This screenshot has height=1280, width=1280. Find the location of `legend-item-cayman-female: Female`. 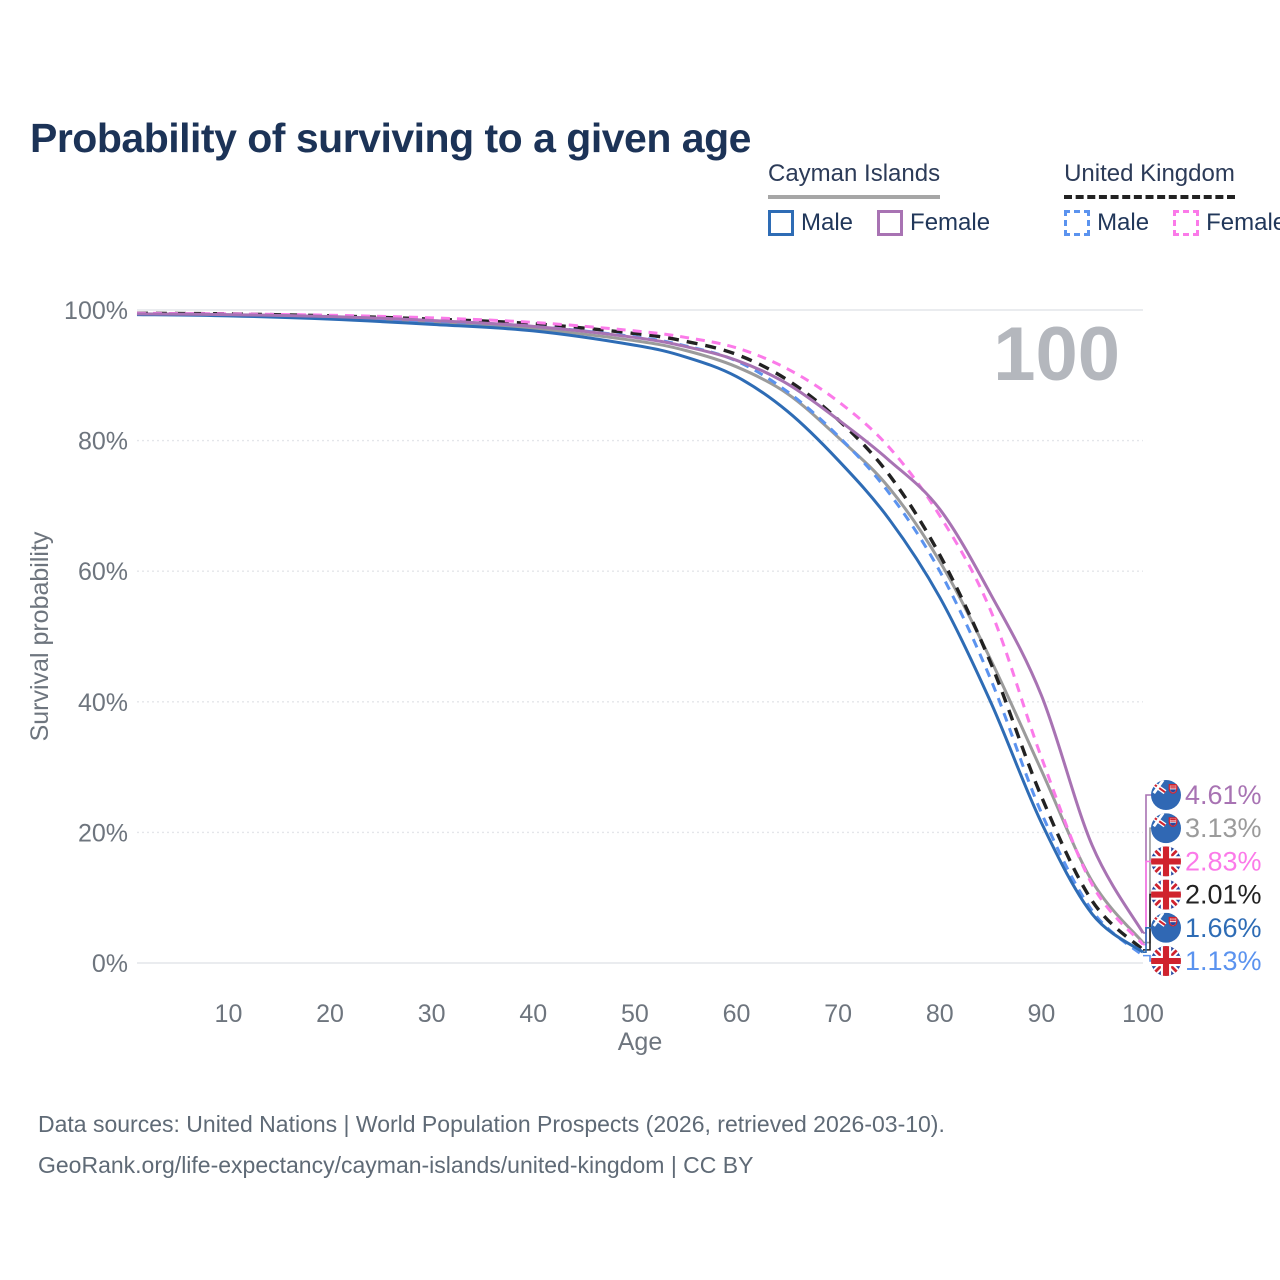

legend-item-cayman-female: Female is located at coordinates (933, 223).